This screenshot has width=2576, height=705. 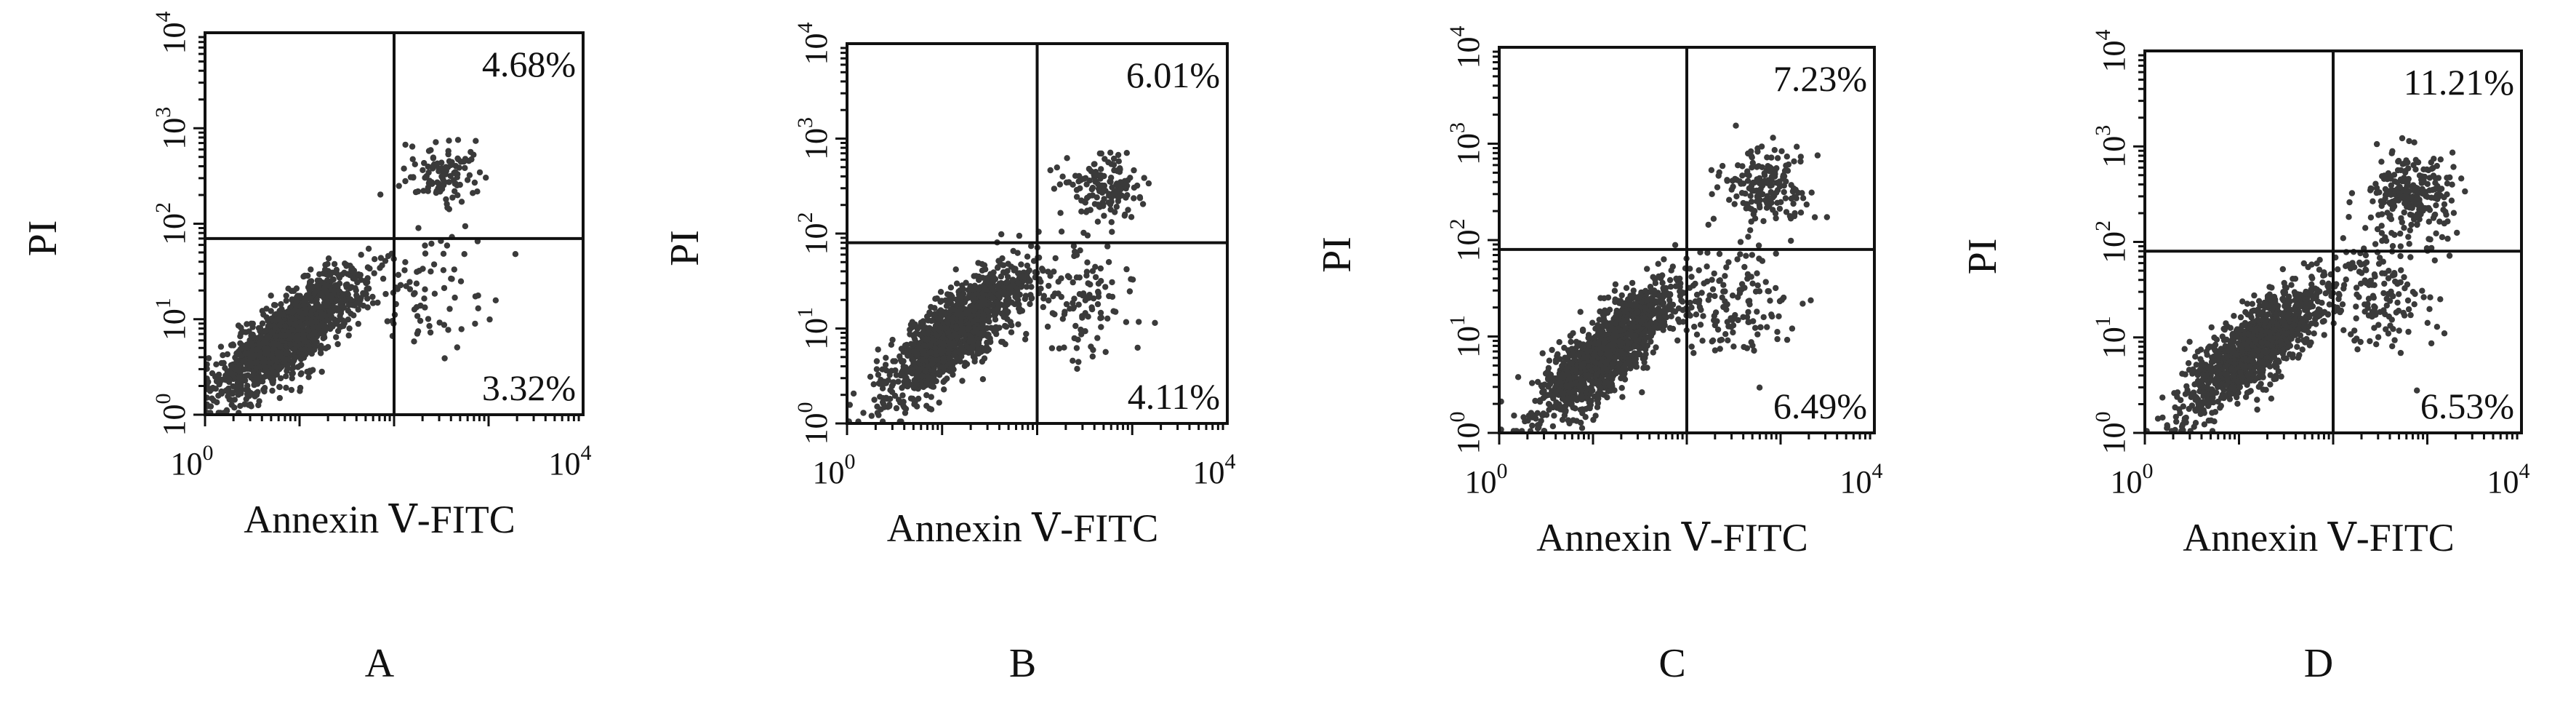 What do you see at coordinates (684, 248) in the screenshot?
I see `y-axis-title: PI` at bounding box center [684, 248].